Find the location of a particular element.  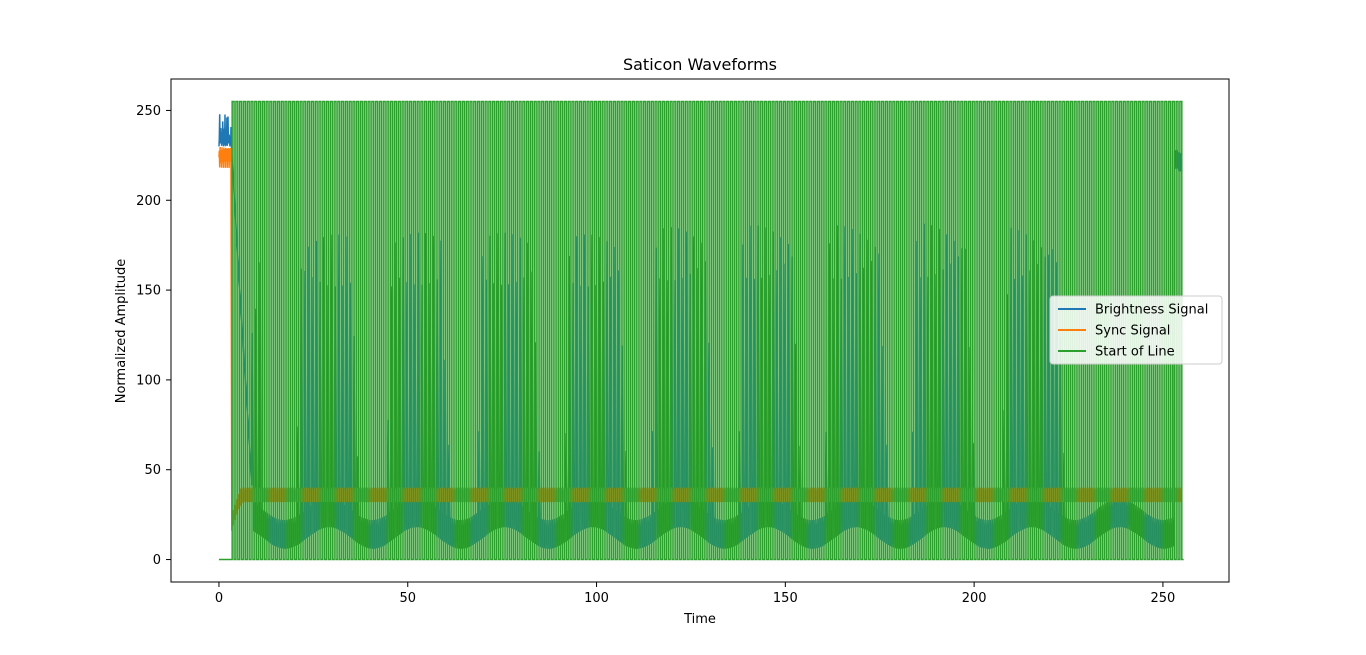

y-axis: 0 50 100 150 200 250 is located at coordinates (153, 336).